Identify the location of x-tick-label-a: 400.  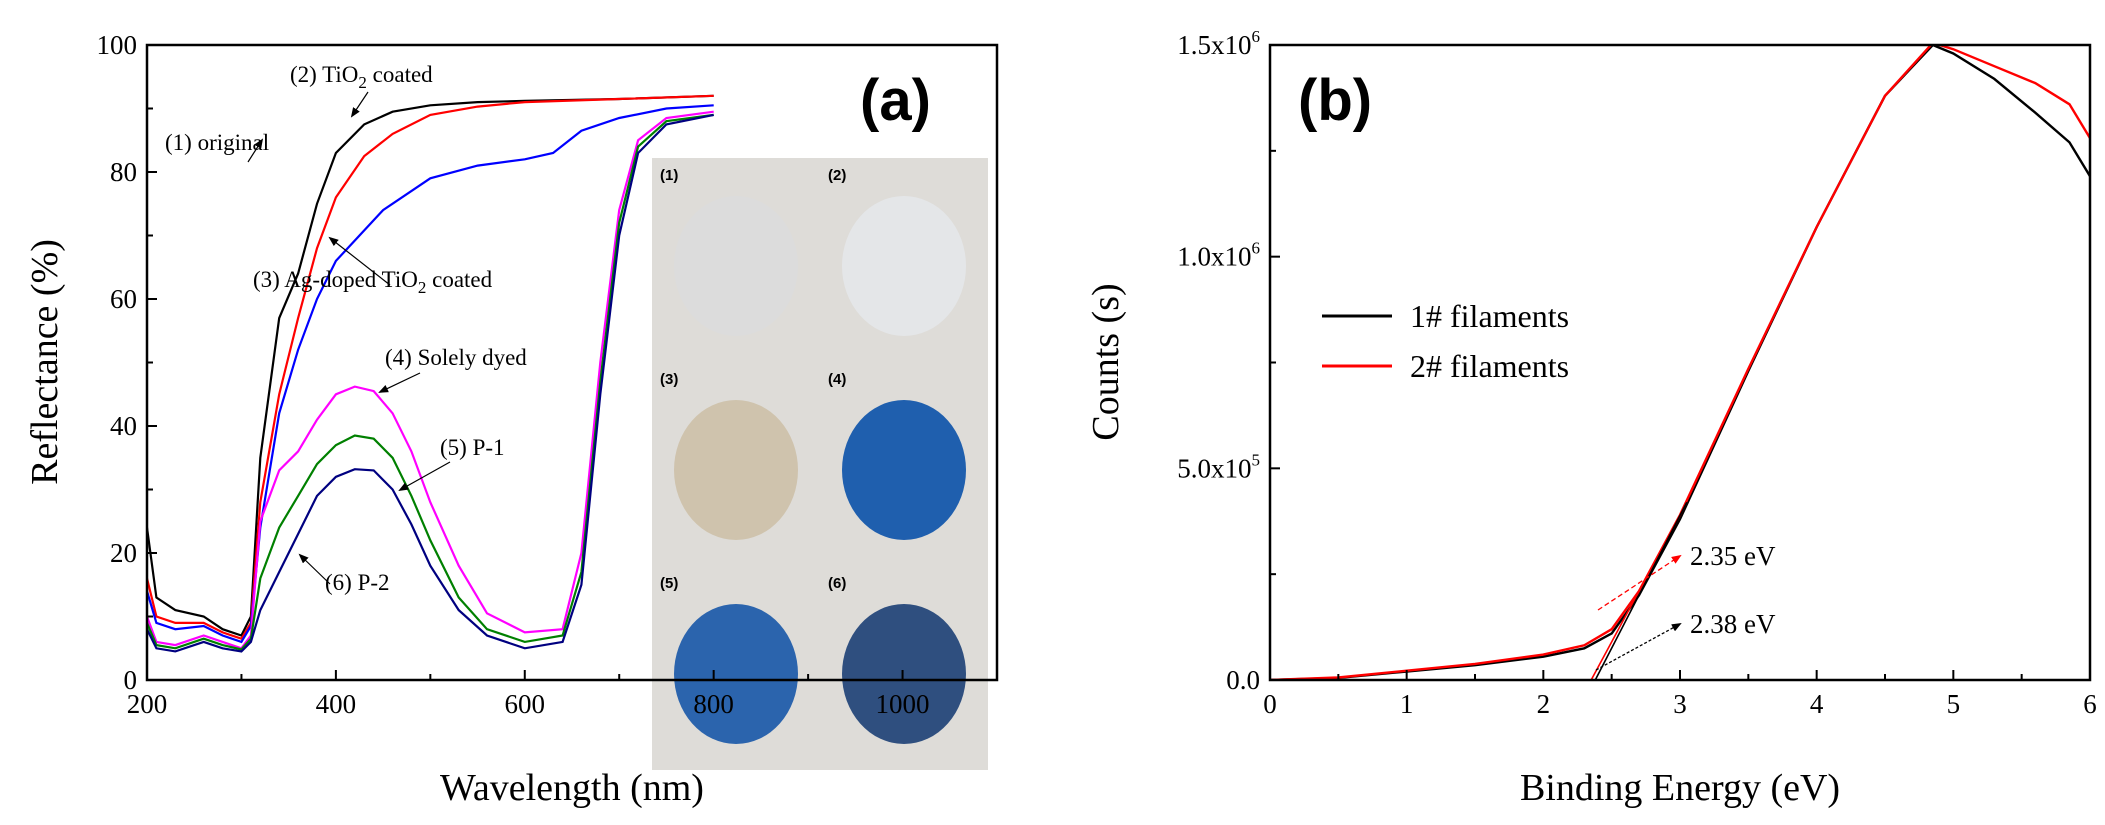
(336, 704).